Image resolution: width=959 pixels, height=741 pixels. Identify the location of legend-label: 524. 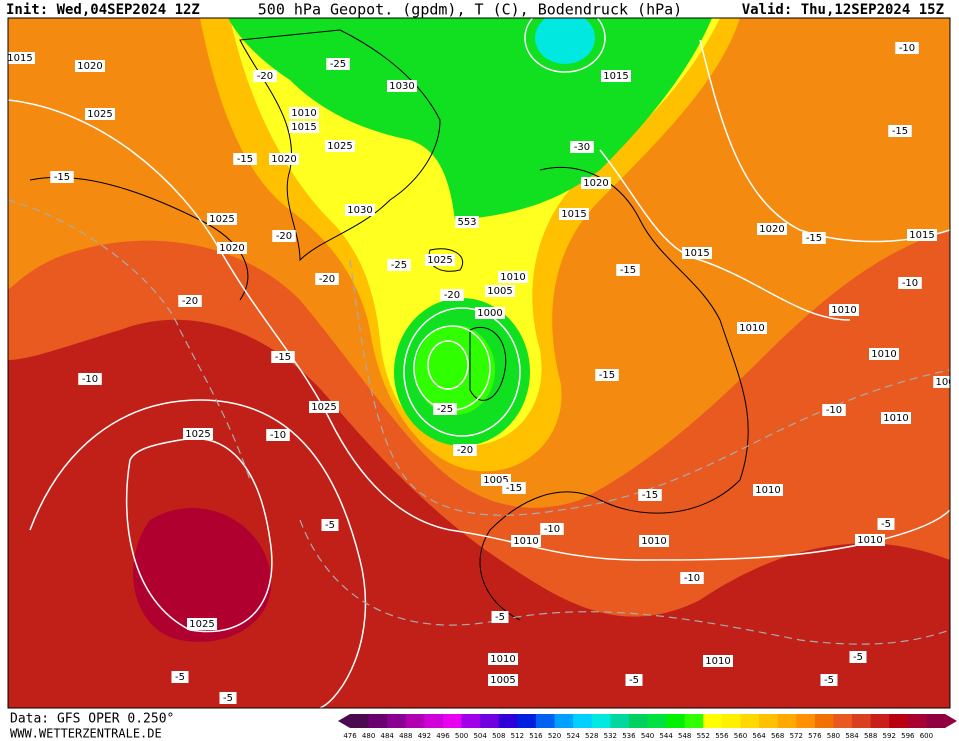
(573, 736).